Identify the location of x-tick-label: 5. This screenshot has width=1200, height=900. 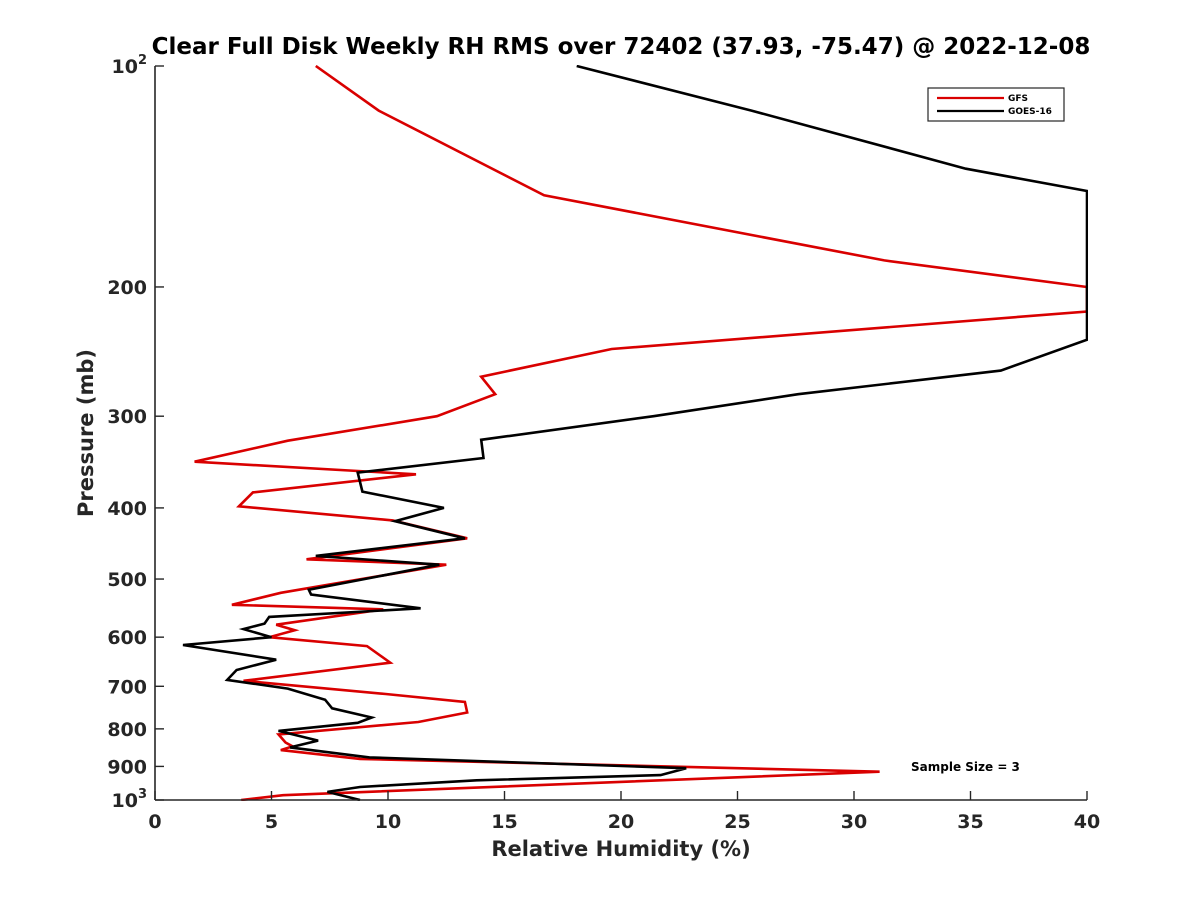
(271, 822).